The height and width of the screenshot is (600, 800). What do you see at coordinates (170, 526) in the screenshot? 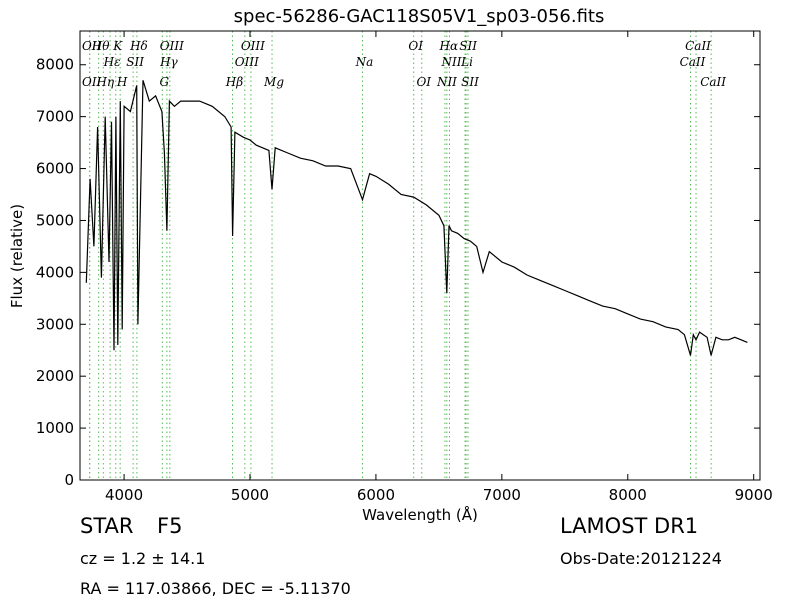
I see `subclass-label: F5` at bounding box center [170, 526].